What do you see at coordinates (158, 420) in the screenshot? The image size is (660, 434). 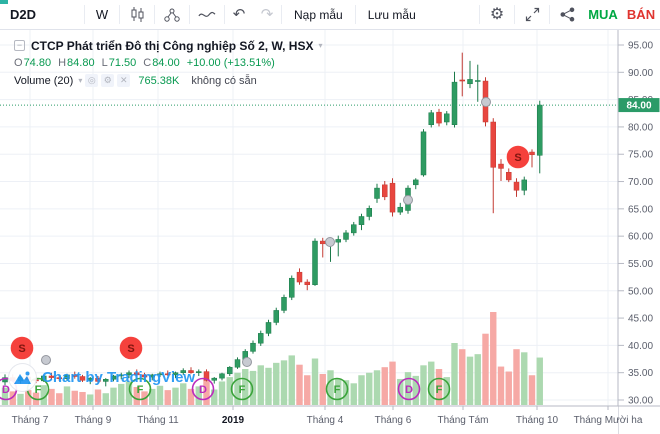 I see `time-tick-label: Tháng 11` at bounding box center [158, 420].